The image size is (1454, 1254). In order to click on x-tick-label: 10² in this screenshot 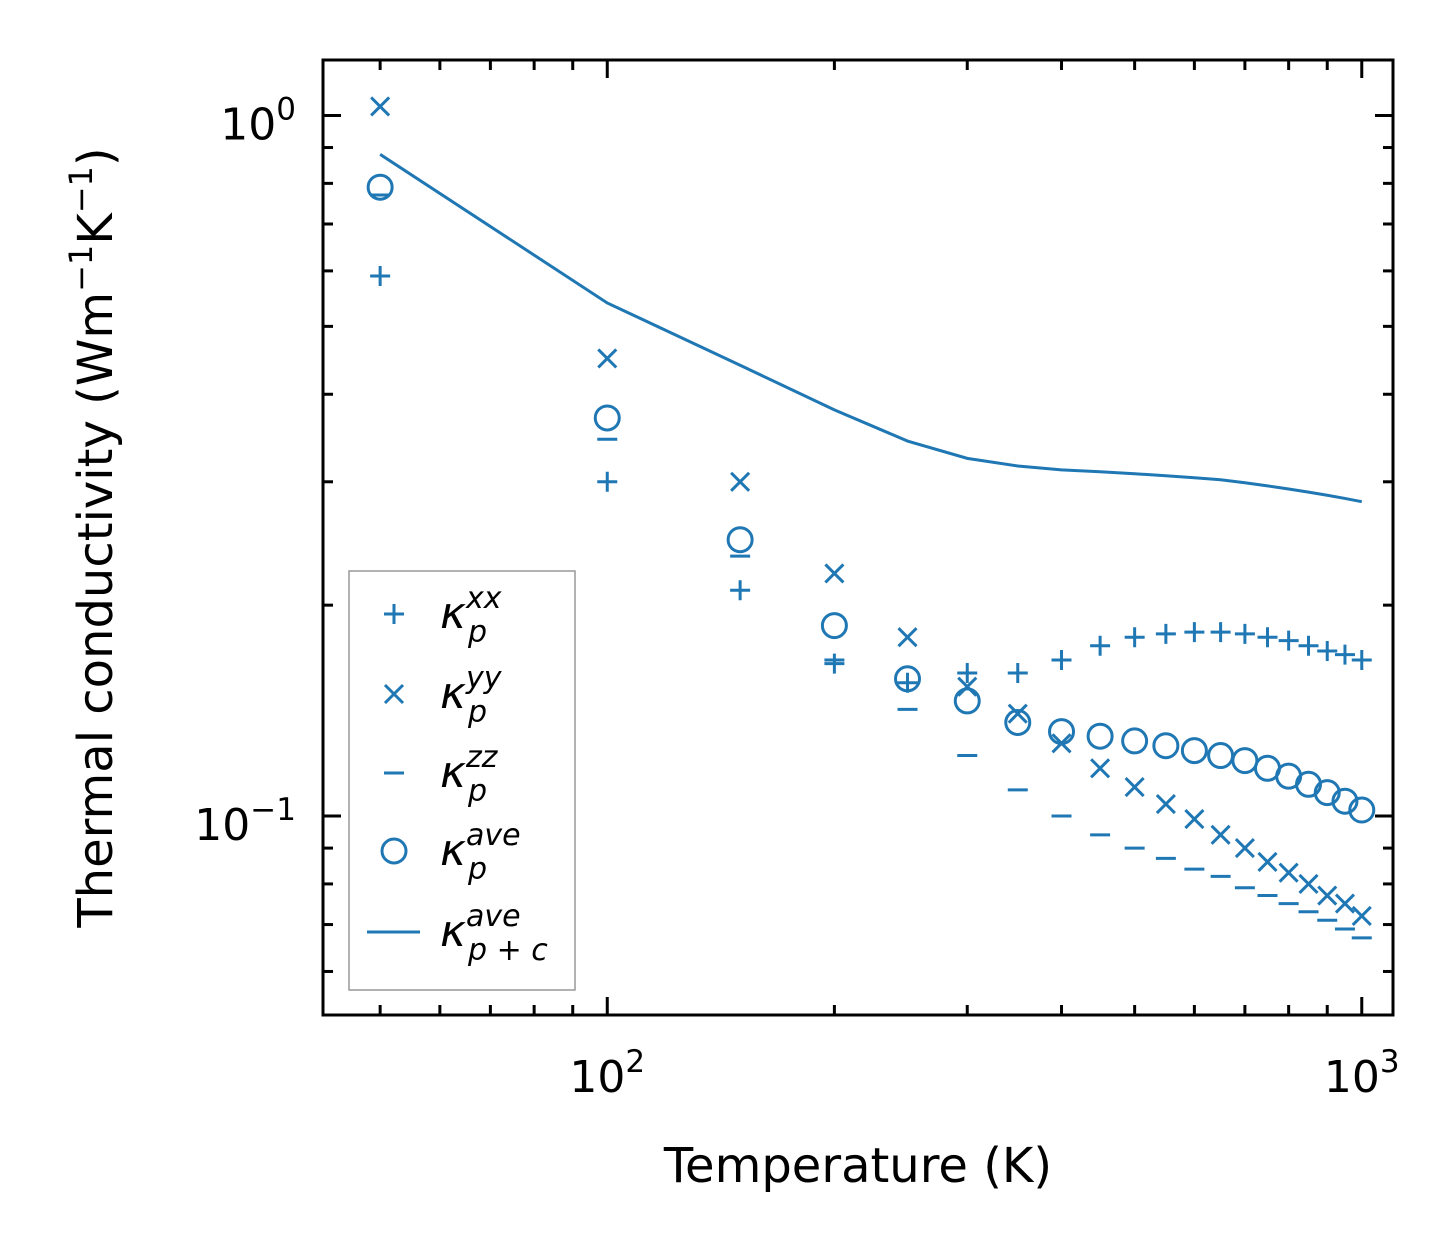, I will do `click(607, 1073)`.